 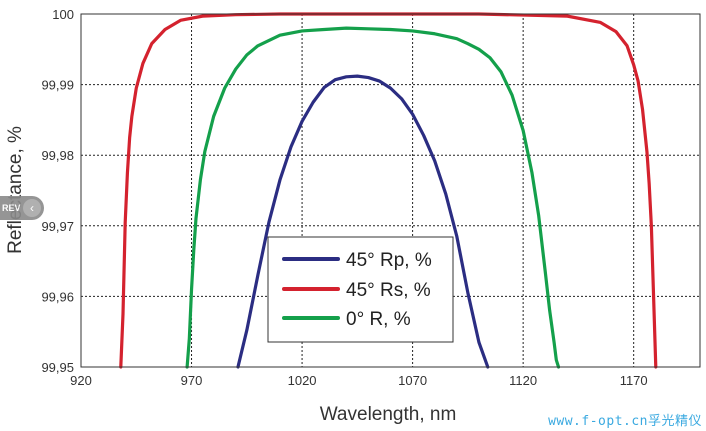 What do you see at coordinates (388, 414) in the screenshot?
I see `x-axis-label: Wavelength, nm` at bounding box center [388, 414].